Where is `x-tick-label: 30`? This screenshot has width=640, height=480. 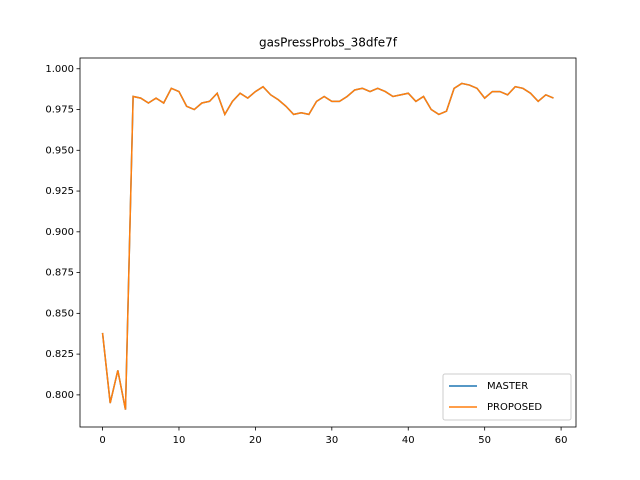
x-tick-label: 30 is located at coordinates (331, 440).